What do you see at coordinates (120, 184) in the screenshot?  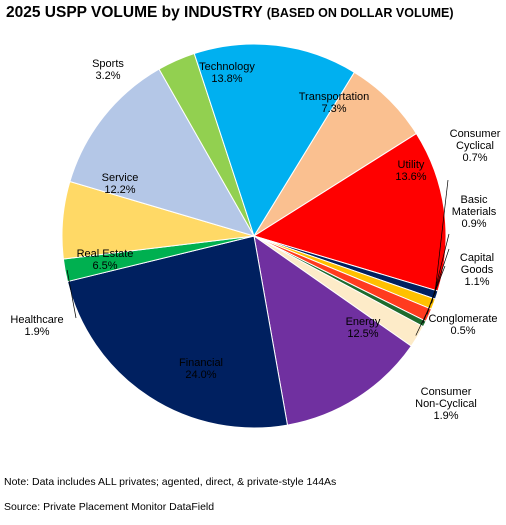 I see `slice-label-service: Service 12.2%` at bounding box center [120, 184].